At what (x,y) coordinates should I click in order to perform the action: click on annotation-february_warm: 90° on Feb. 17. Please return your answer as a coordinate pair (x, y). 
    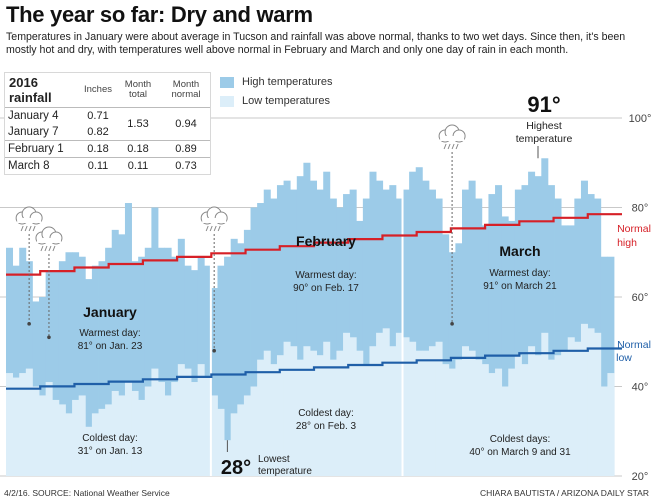
    Looking at the image, I should click on (326, 288).